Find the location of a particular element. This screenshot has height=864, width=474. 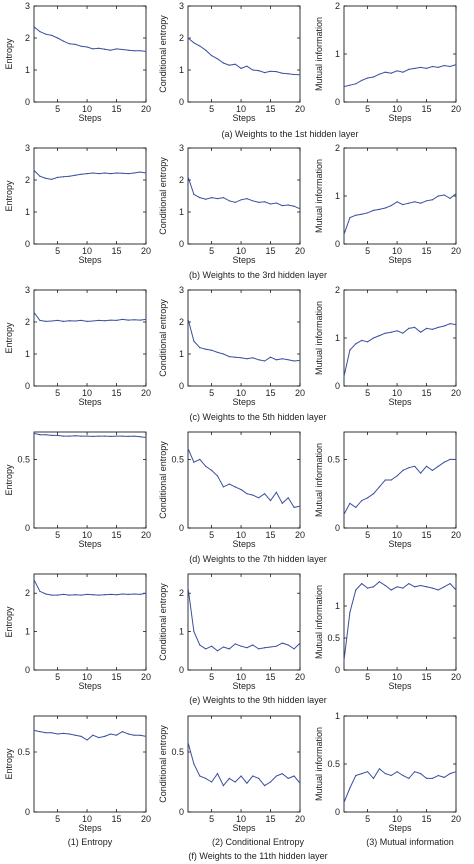

subplot-r1-c2: 5 10 15 20 0 1 2 3 Steps Conditional entropy is located at coordinates (231, 62).